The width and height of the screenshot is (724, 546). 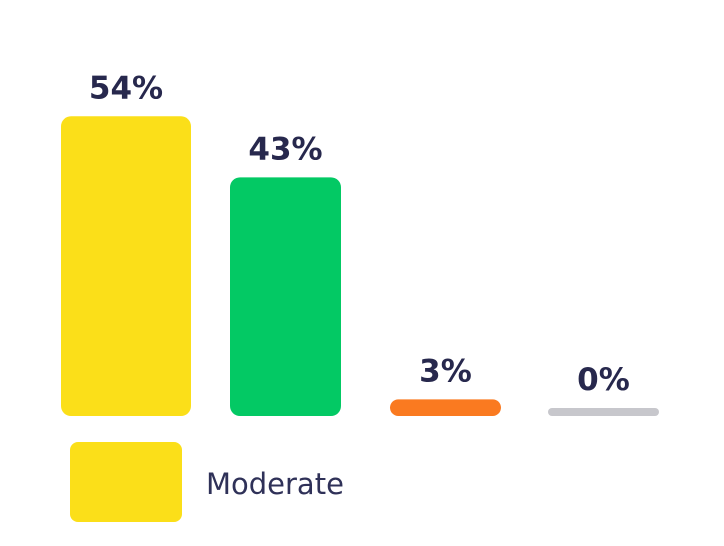 I want to click on legend: Moderate, so click(x=207, y=482).